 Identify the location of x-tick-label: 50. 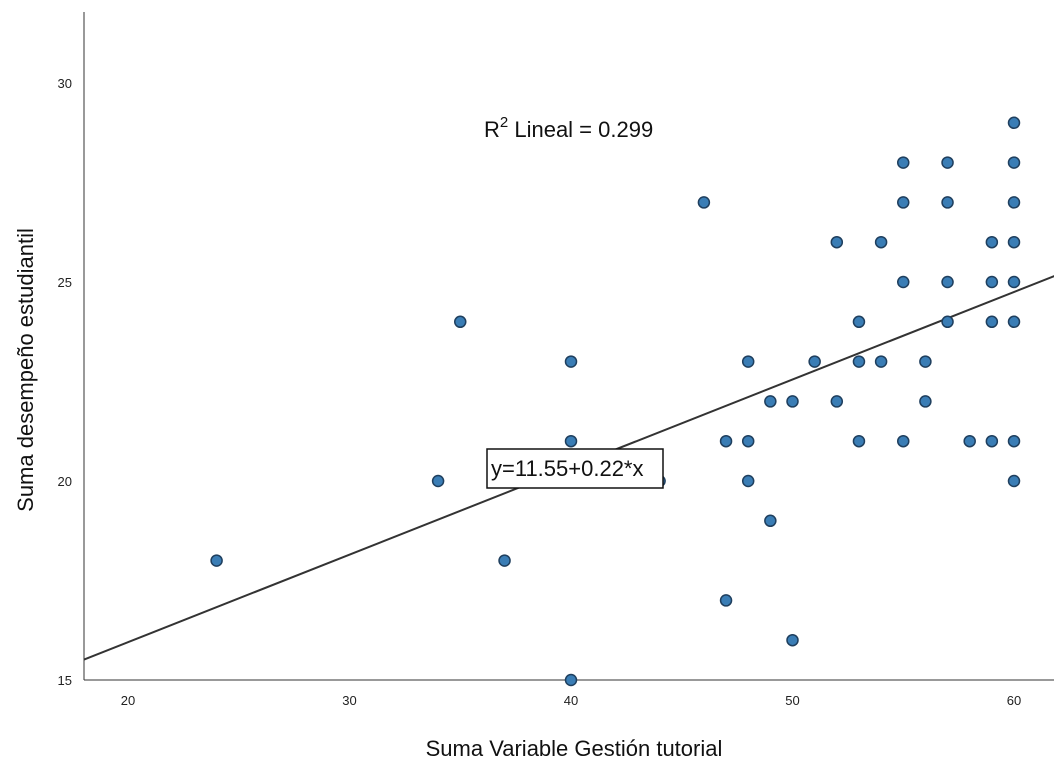
(792, 700).